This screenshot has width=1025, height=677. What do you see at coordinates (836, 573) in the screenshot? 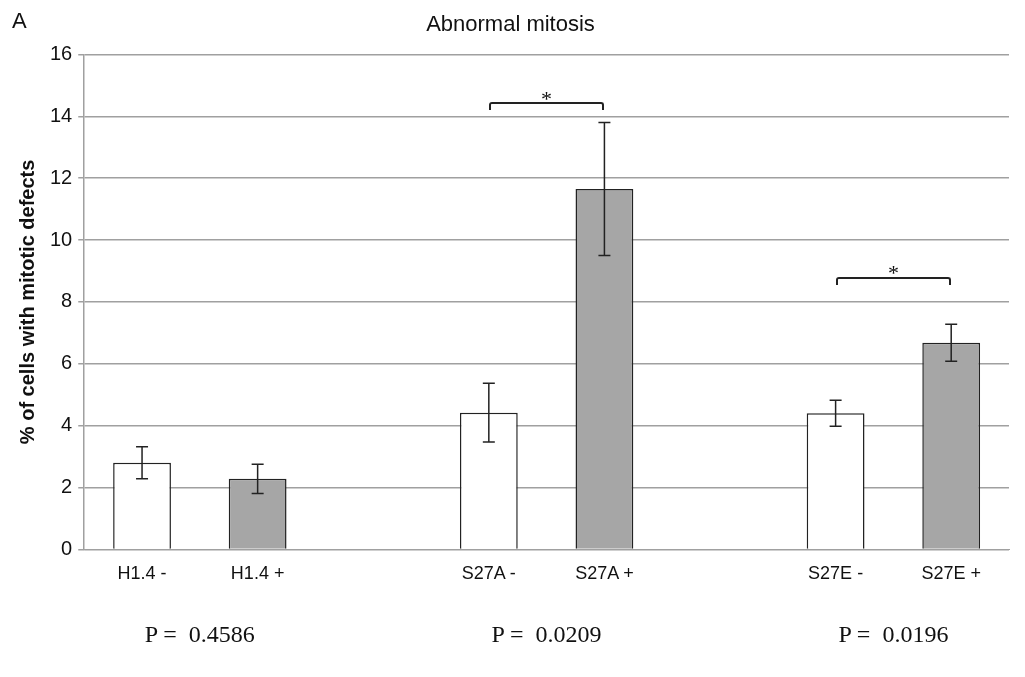
I see `x-tick-label: S27E -` at bounding box center [836, 573].